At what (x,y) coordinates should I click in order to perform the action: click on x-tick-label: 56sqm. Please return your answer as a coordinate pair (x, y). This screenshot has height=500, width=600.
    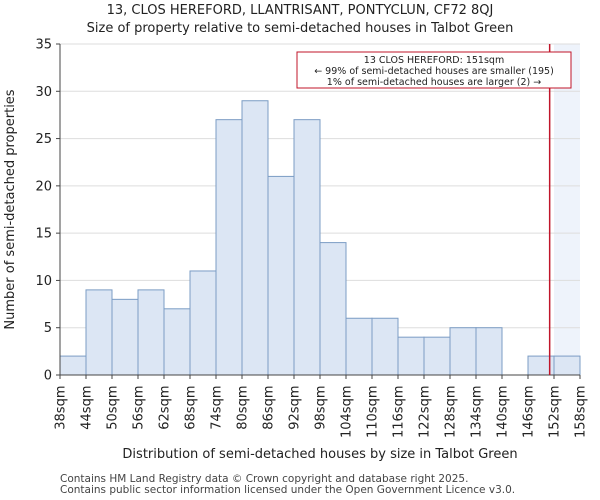
    Looking at the image, I should click on (139, 408).